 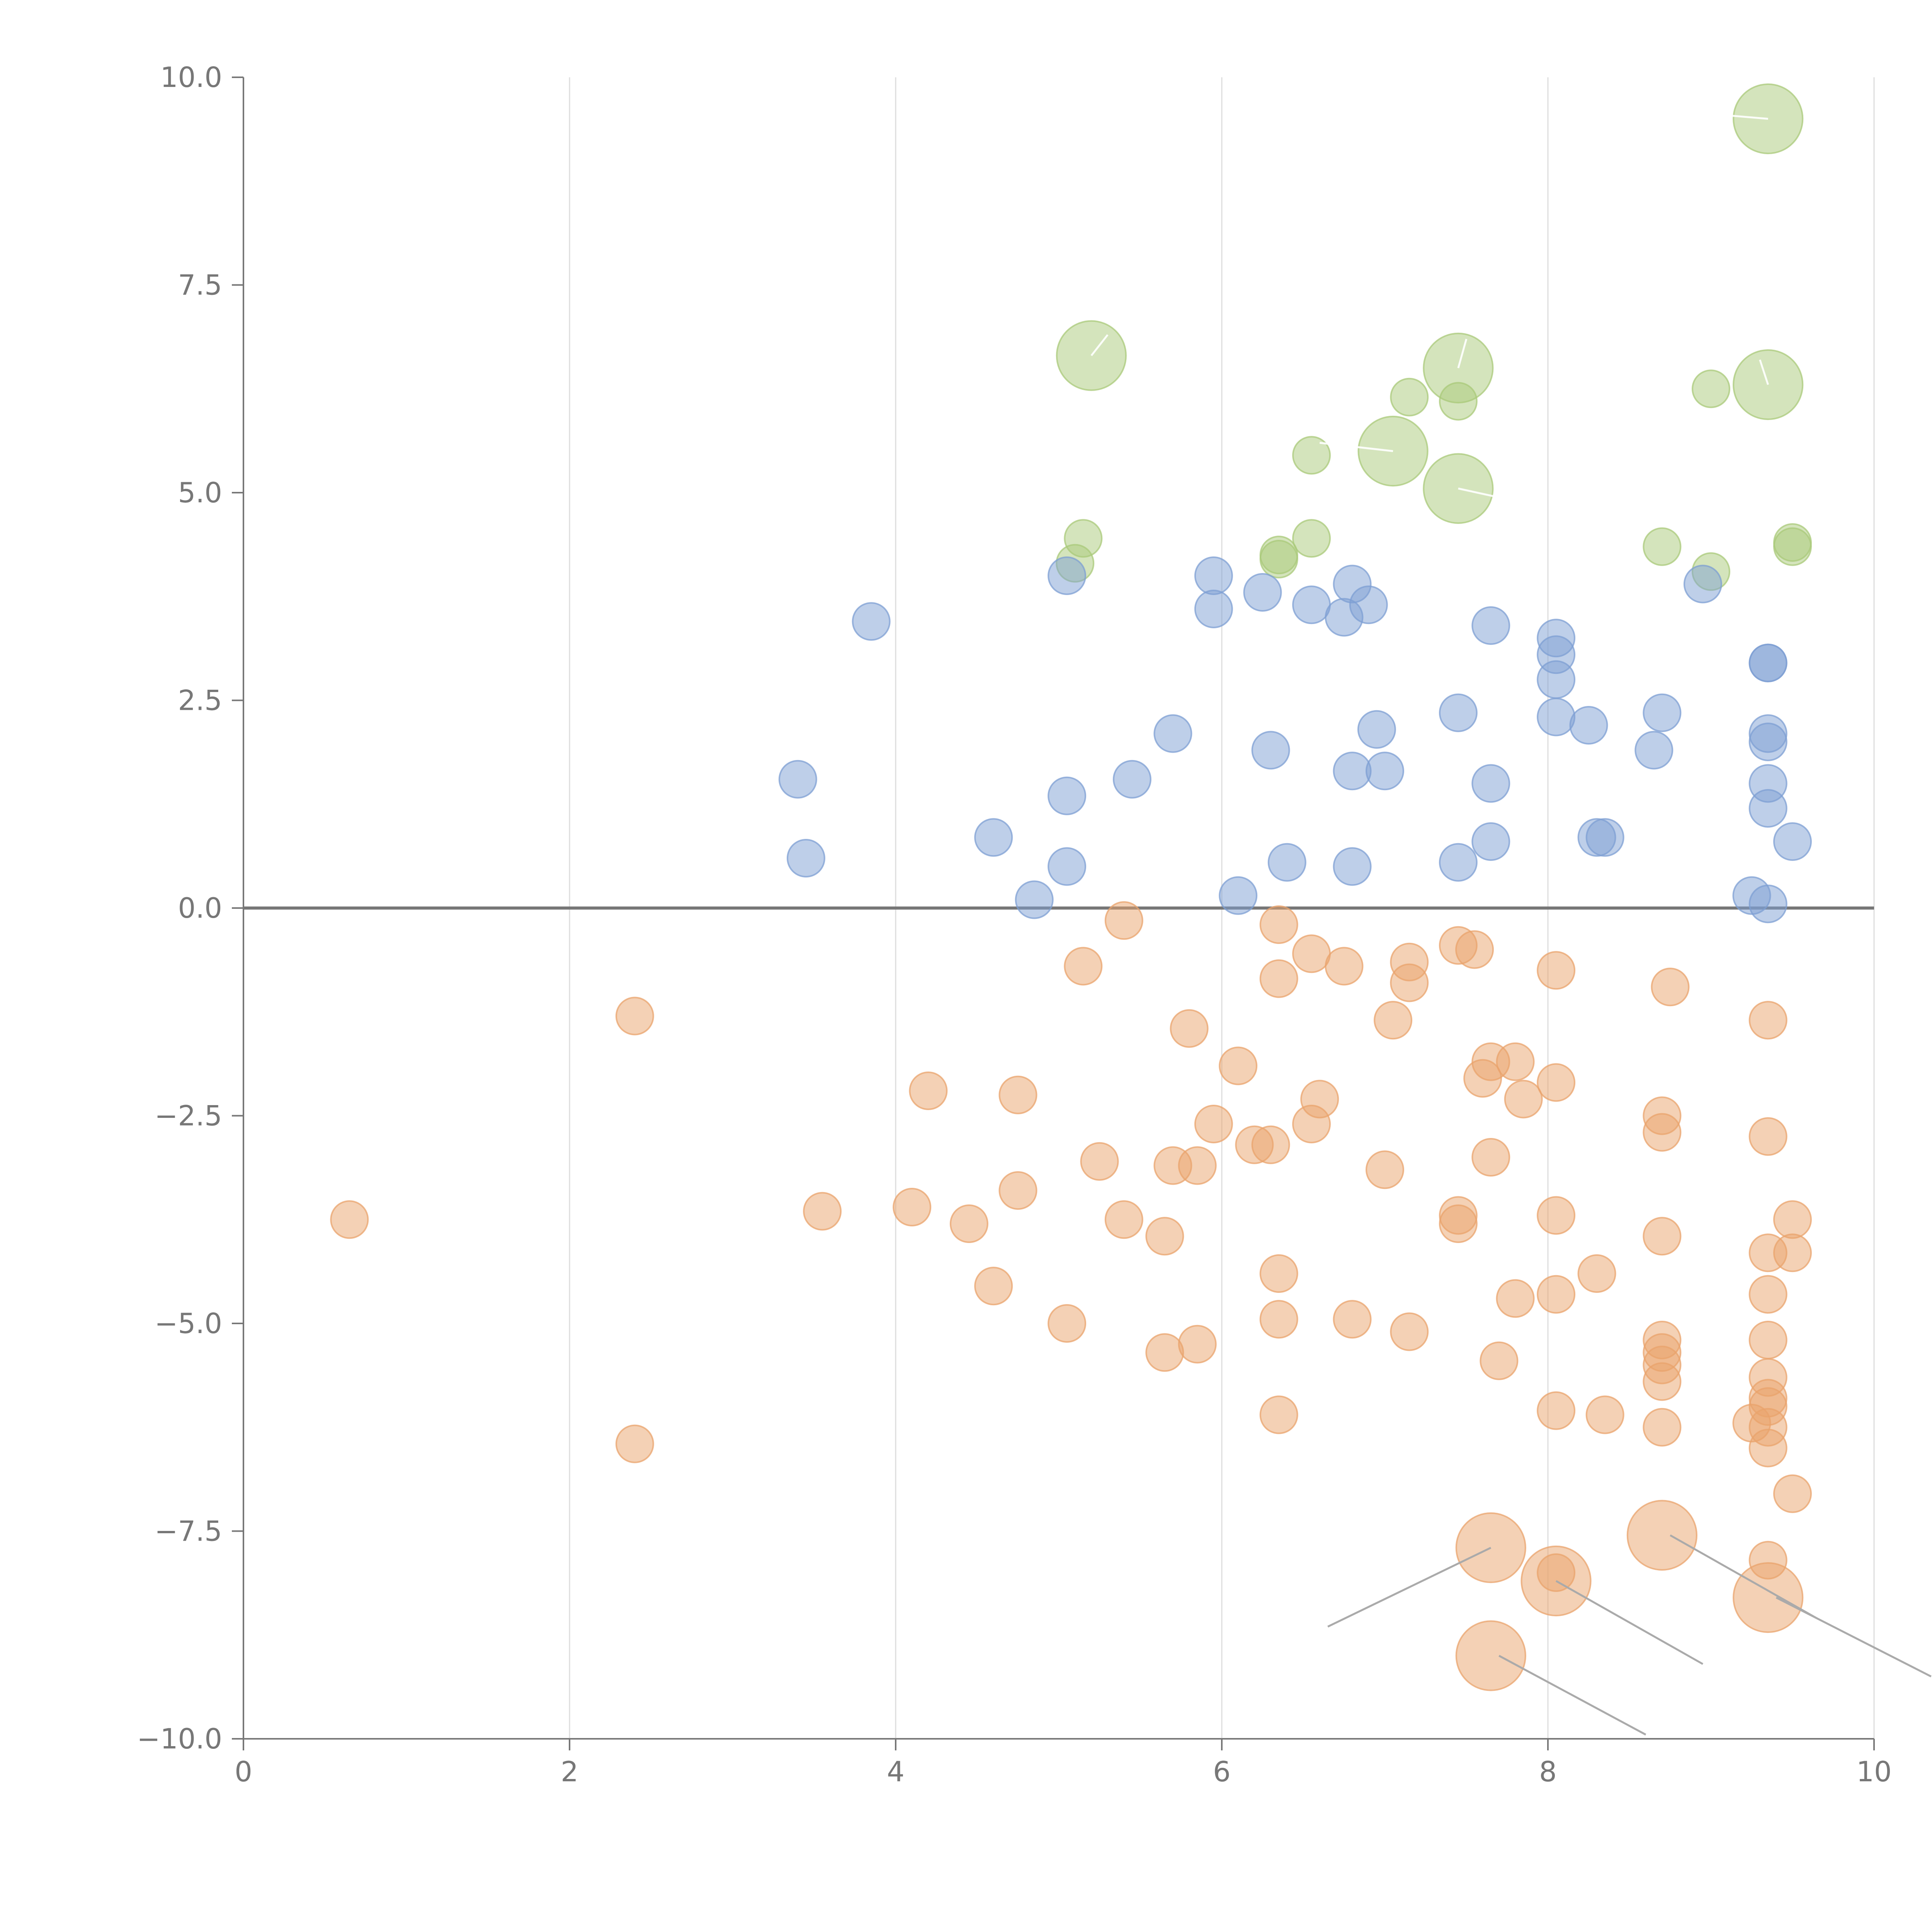 What do you see at coordinates (200, 285) in the screenshot?
I see `y-tick-label: 7.5` at bounding box center [200, 285].